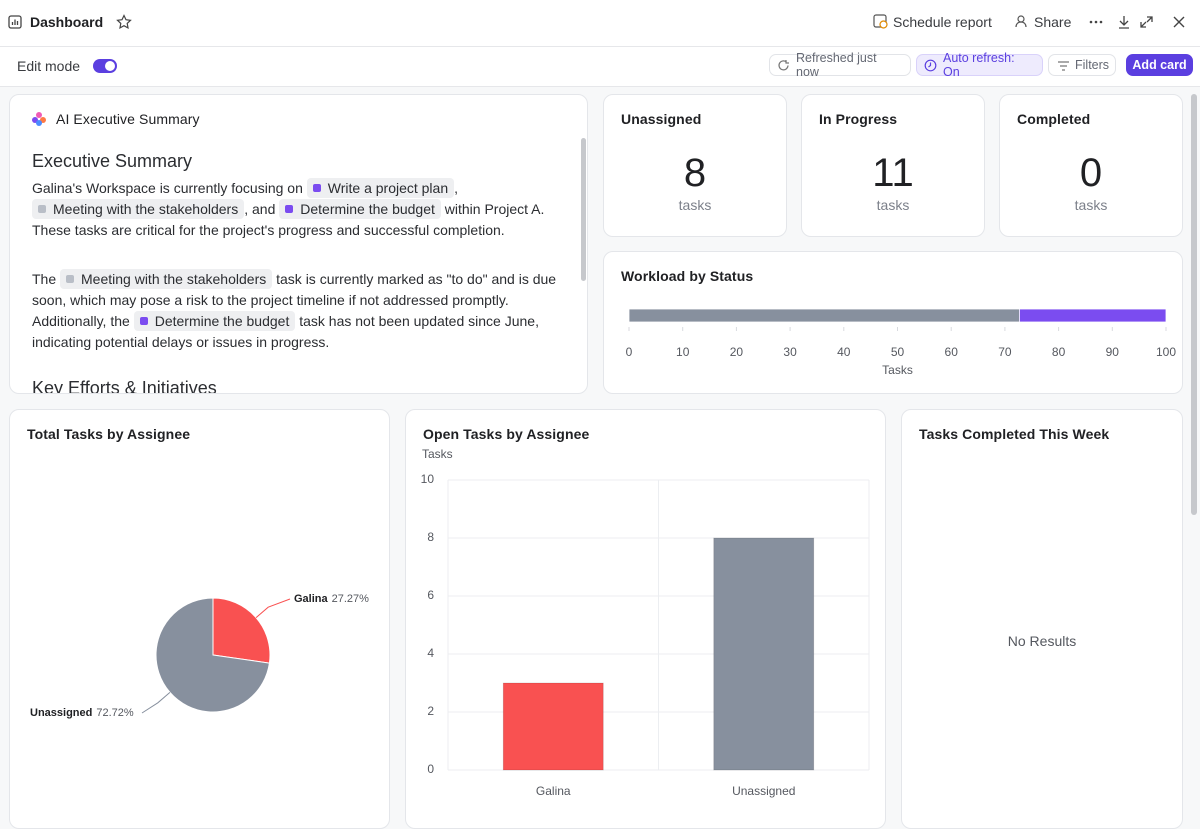 The height and width of the screenshot is (829, 1200). Describe the element at coordinates (783, 65) in the screenshot. I see `refresh-icon` at that location.